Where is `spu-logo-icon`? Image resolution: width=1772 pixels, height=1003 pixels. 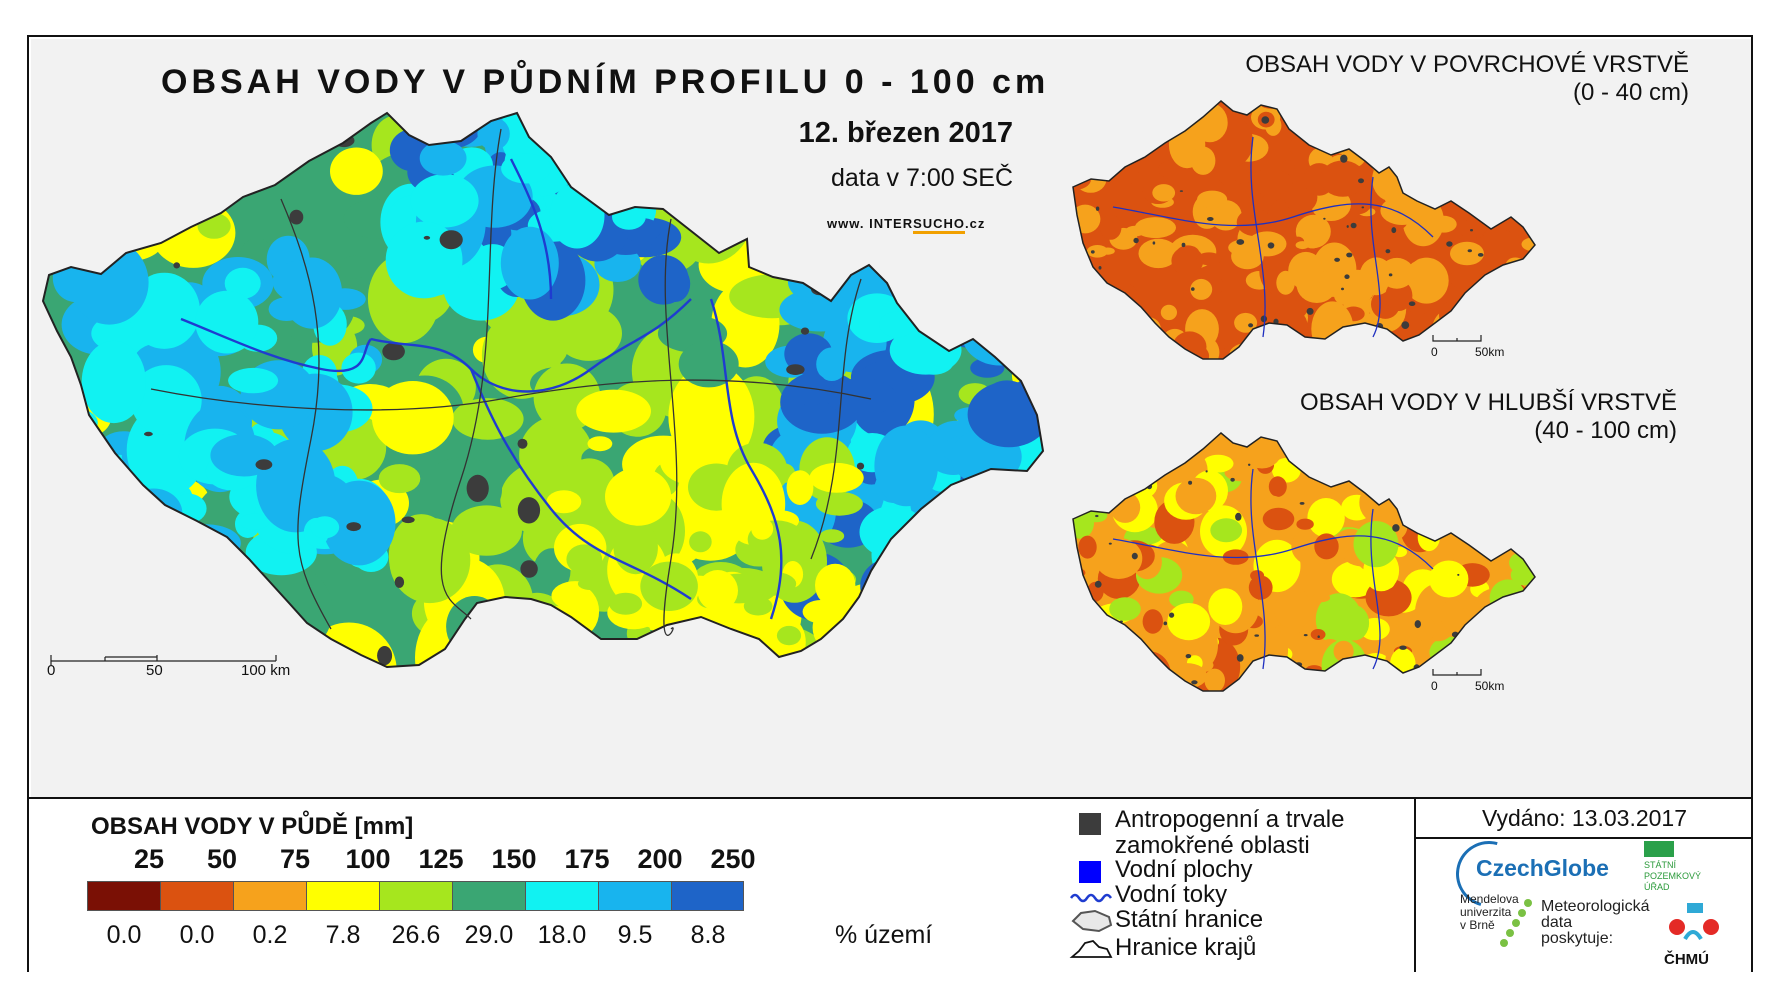 spu-logo-icon is located at coordinates (1659, 849).